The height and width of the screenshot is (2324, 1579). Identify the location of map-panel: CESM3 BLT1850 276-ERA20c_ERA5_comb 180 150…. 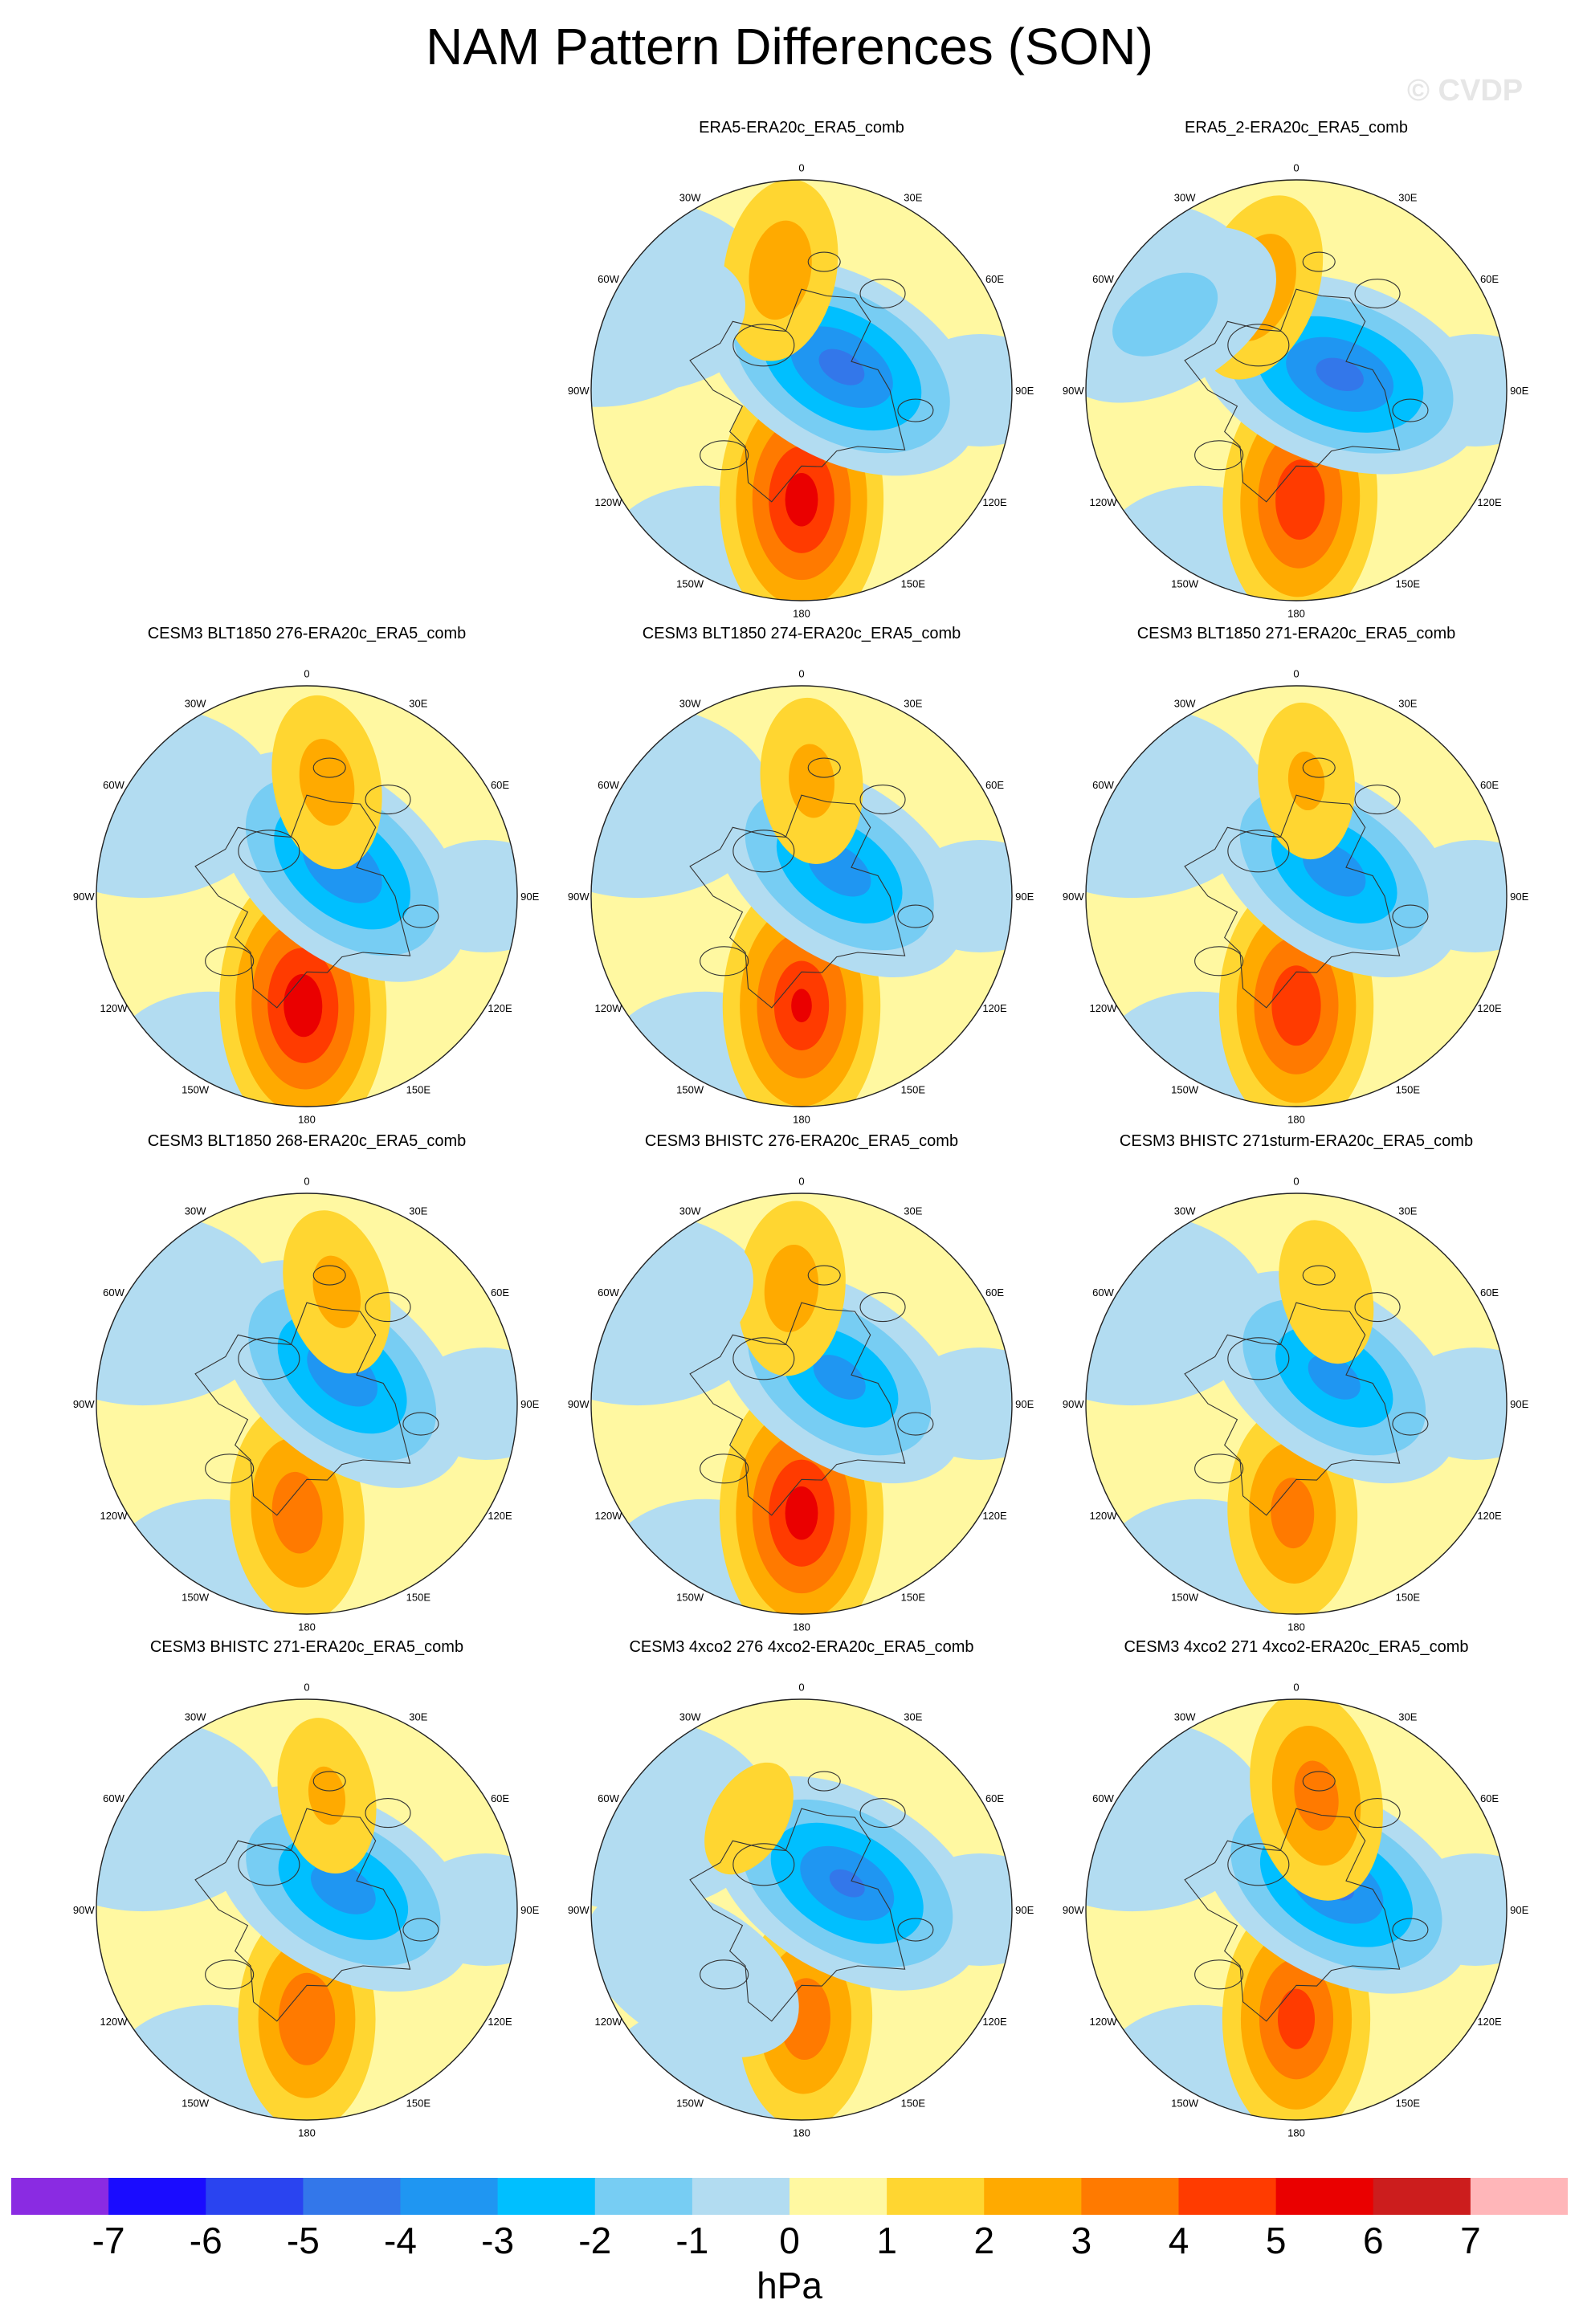
(307, 875).